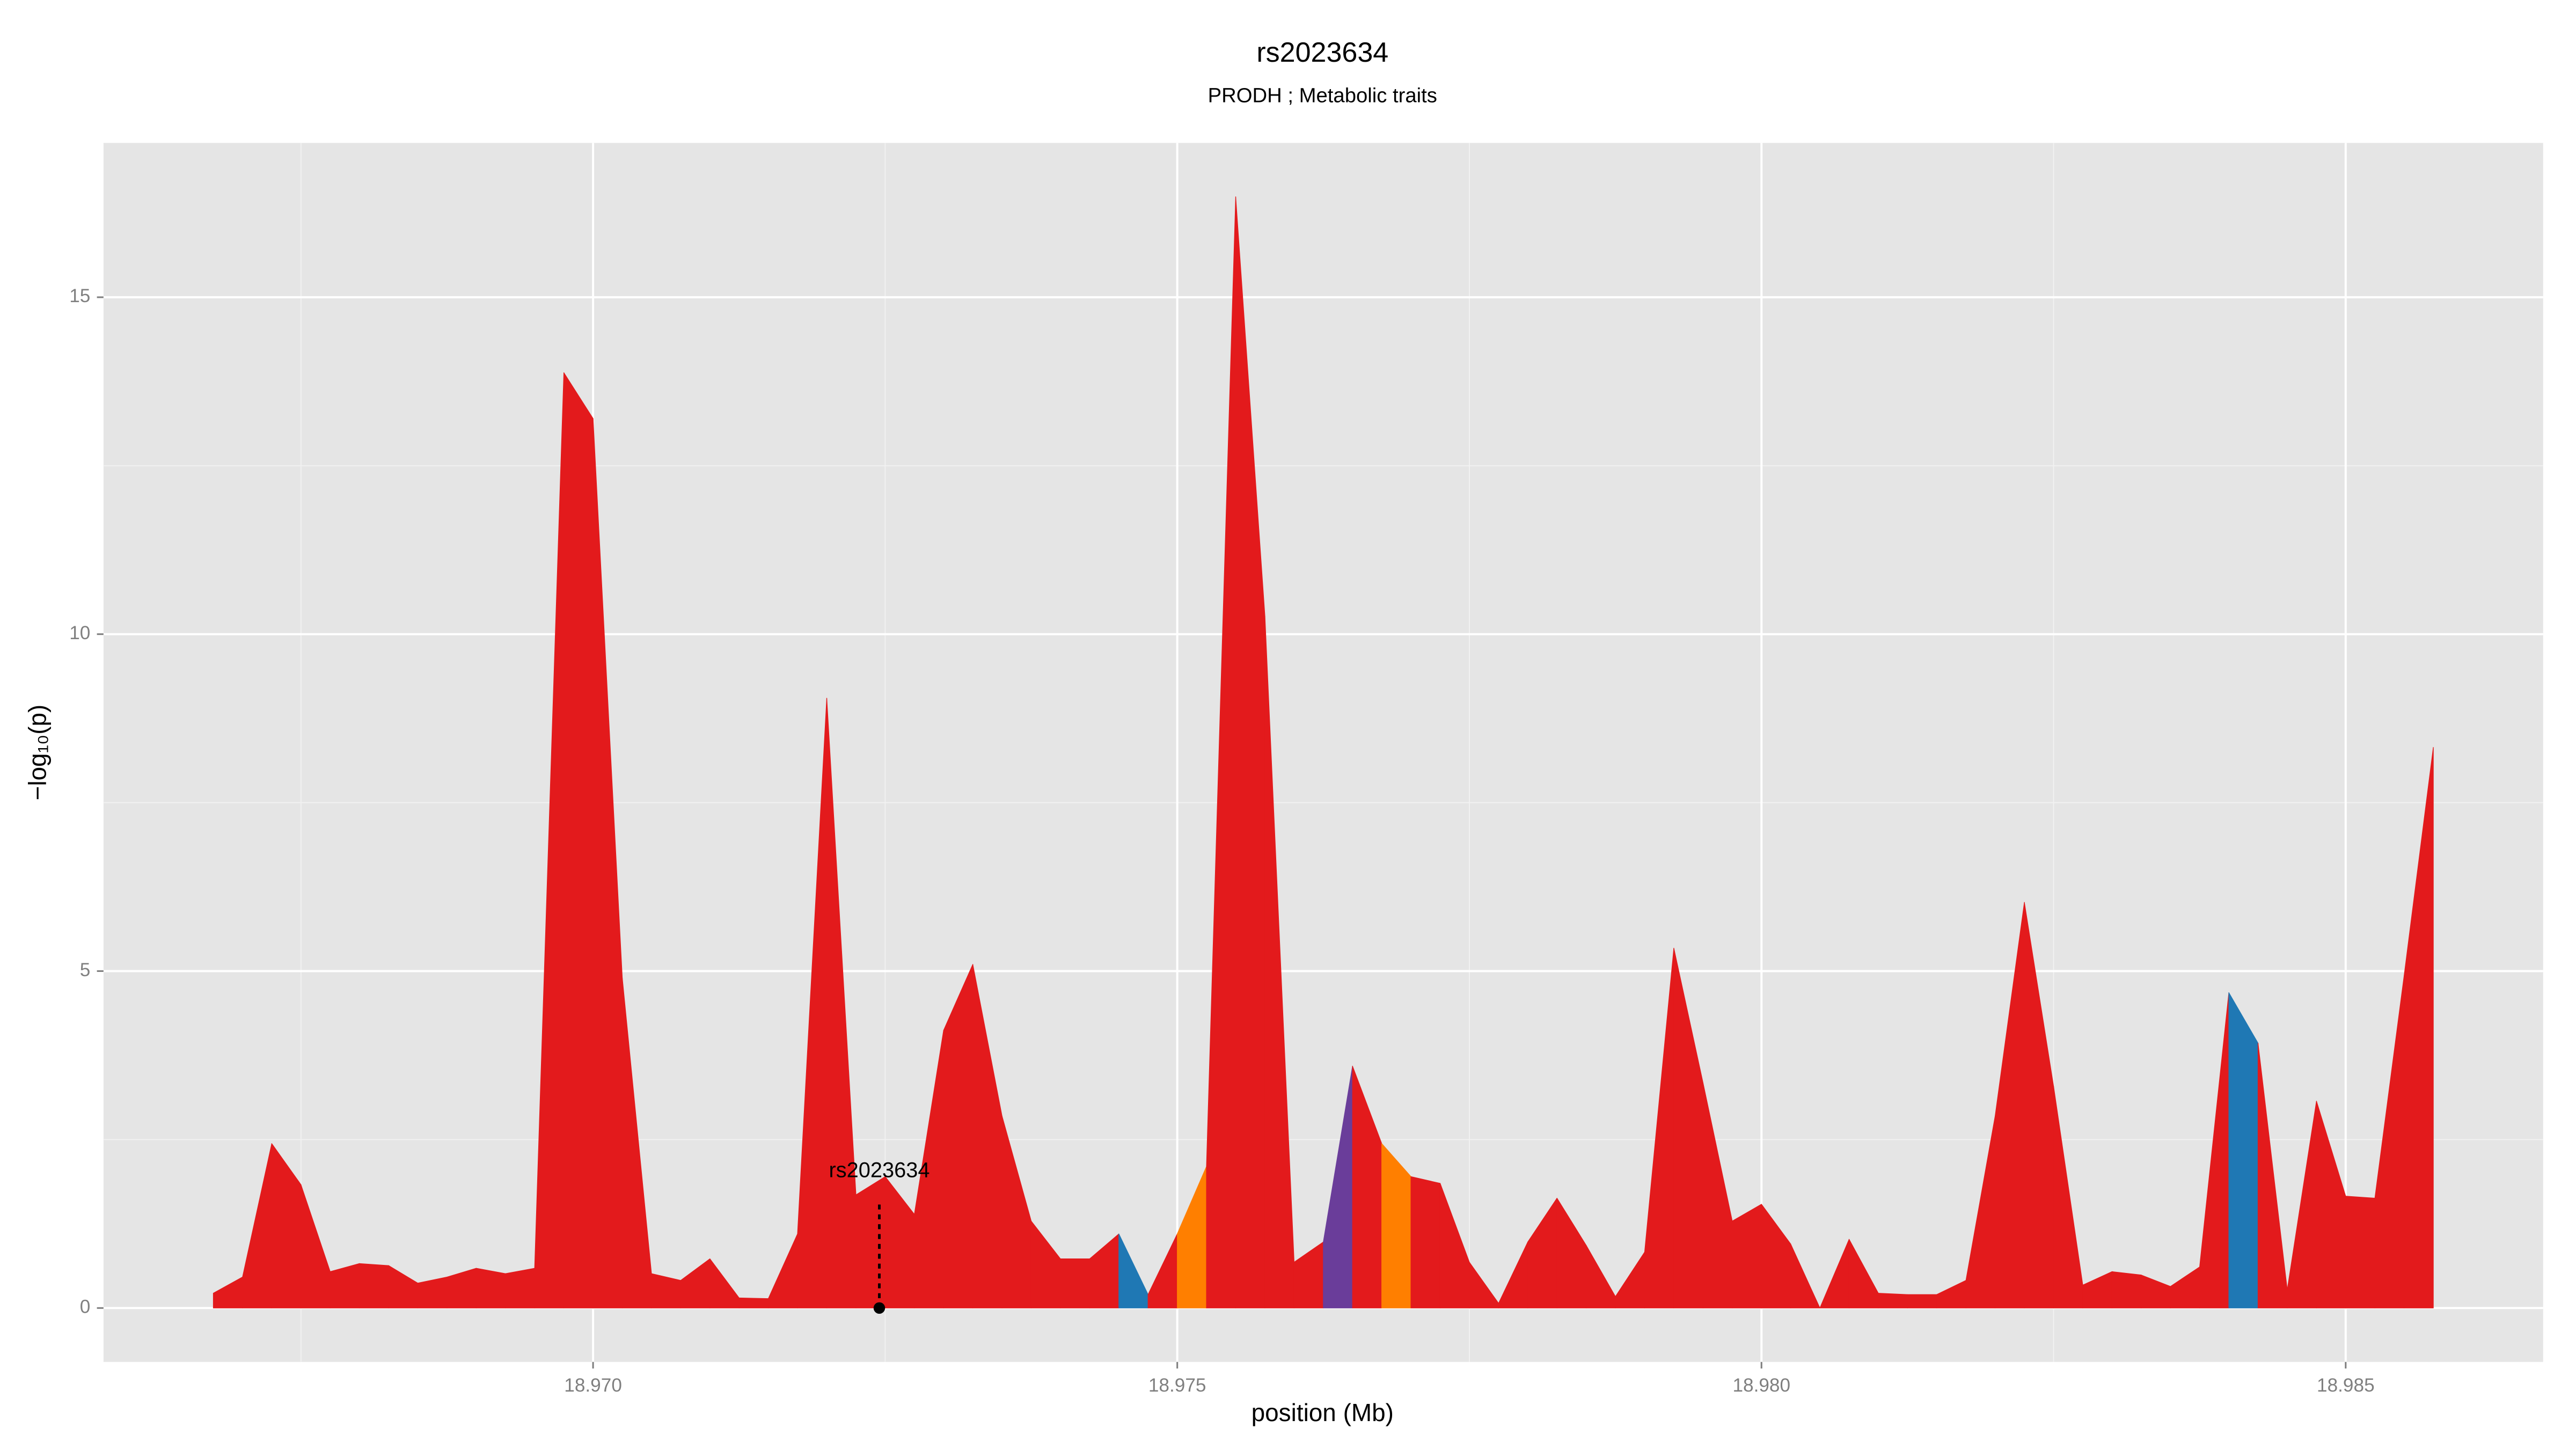  What do you see at coordinates (38, 753) in the screenshot?
I see `y-axis-label: −log₁₀(p)` at bounding box center [38, 753].